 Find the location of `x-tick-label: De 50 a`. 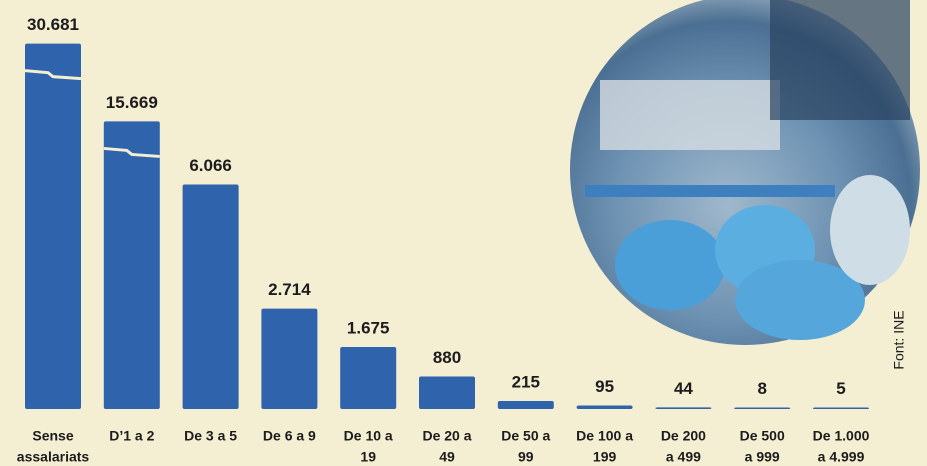

x-tick-label: De 50 a is located at coordinates (525, 436).